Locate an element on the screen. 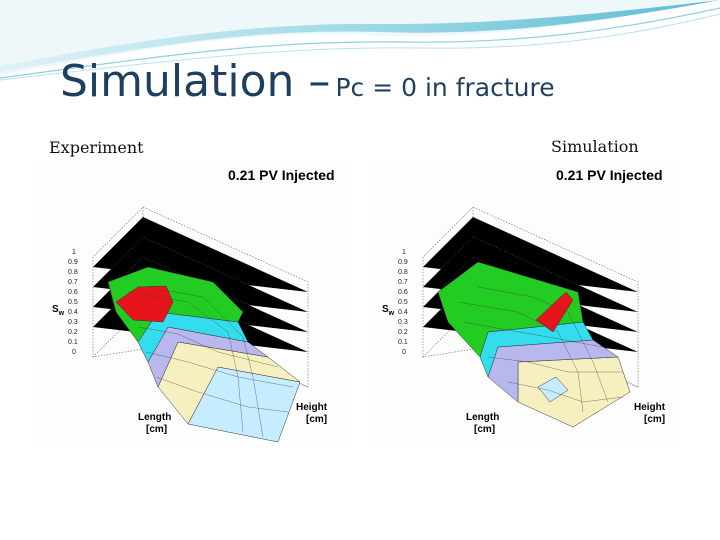  experiment-label: Experiment is located at coordinates (96, 147).